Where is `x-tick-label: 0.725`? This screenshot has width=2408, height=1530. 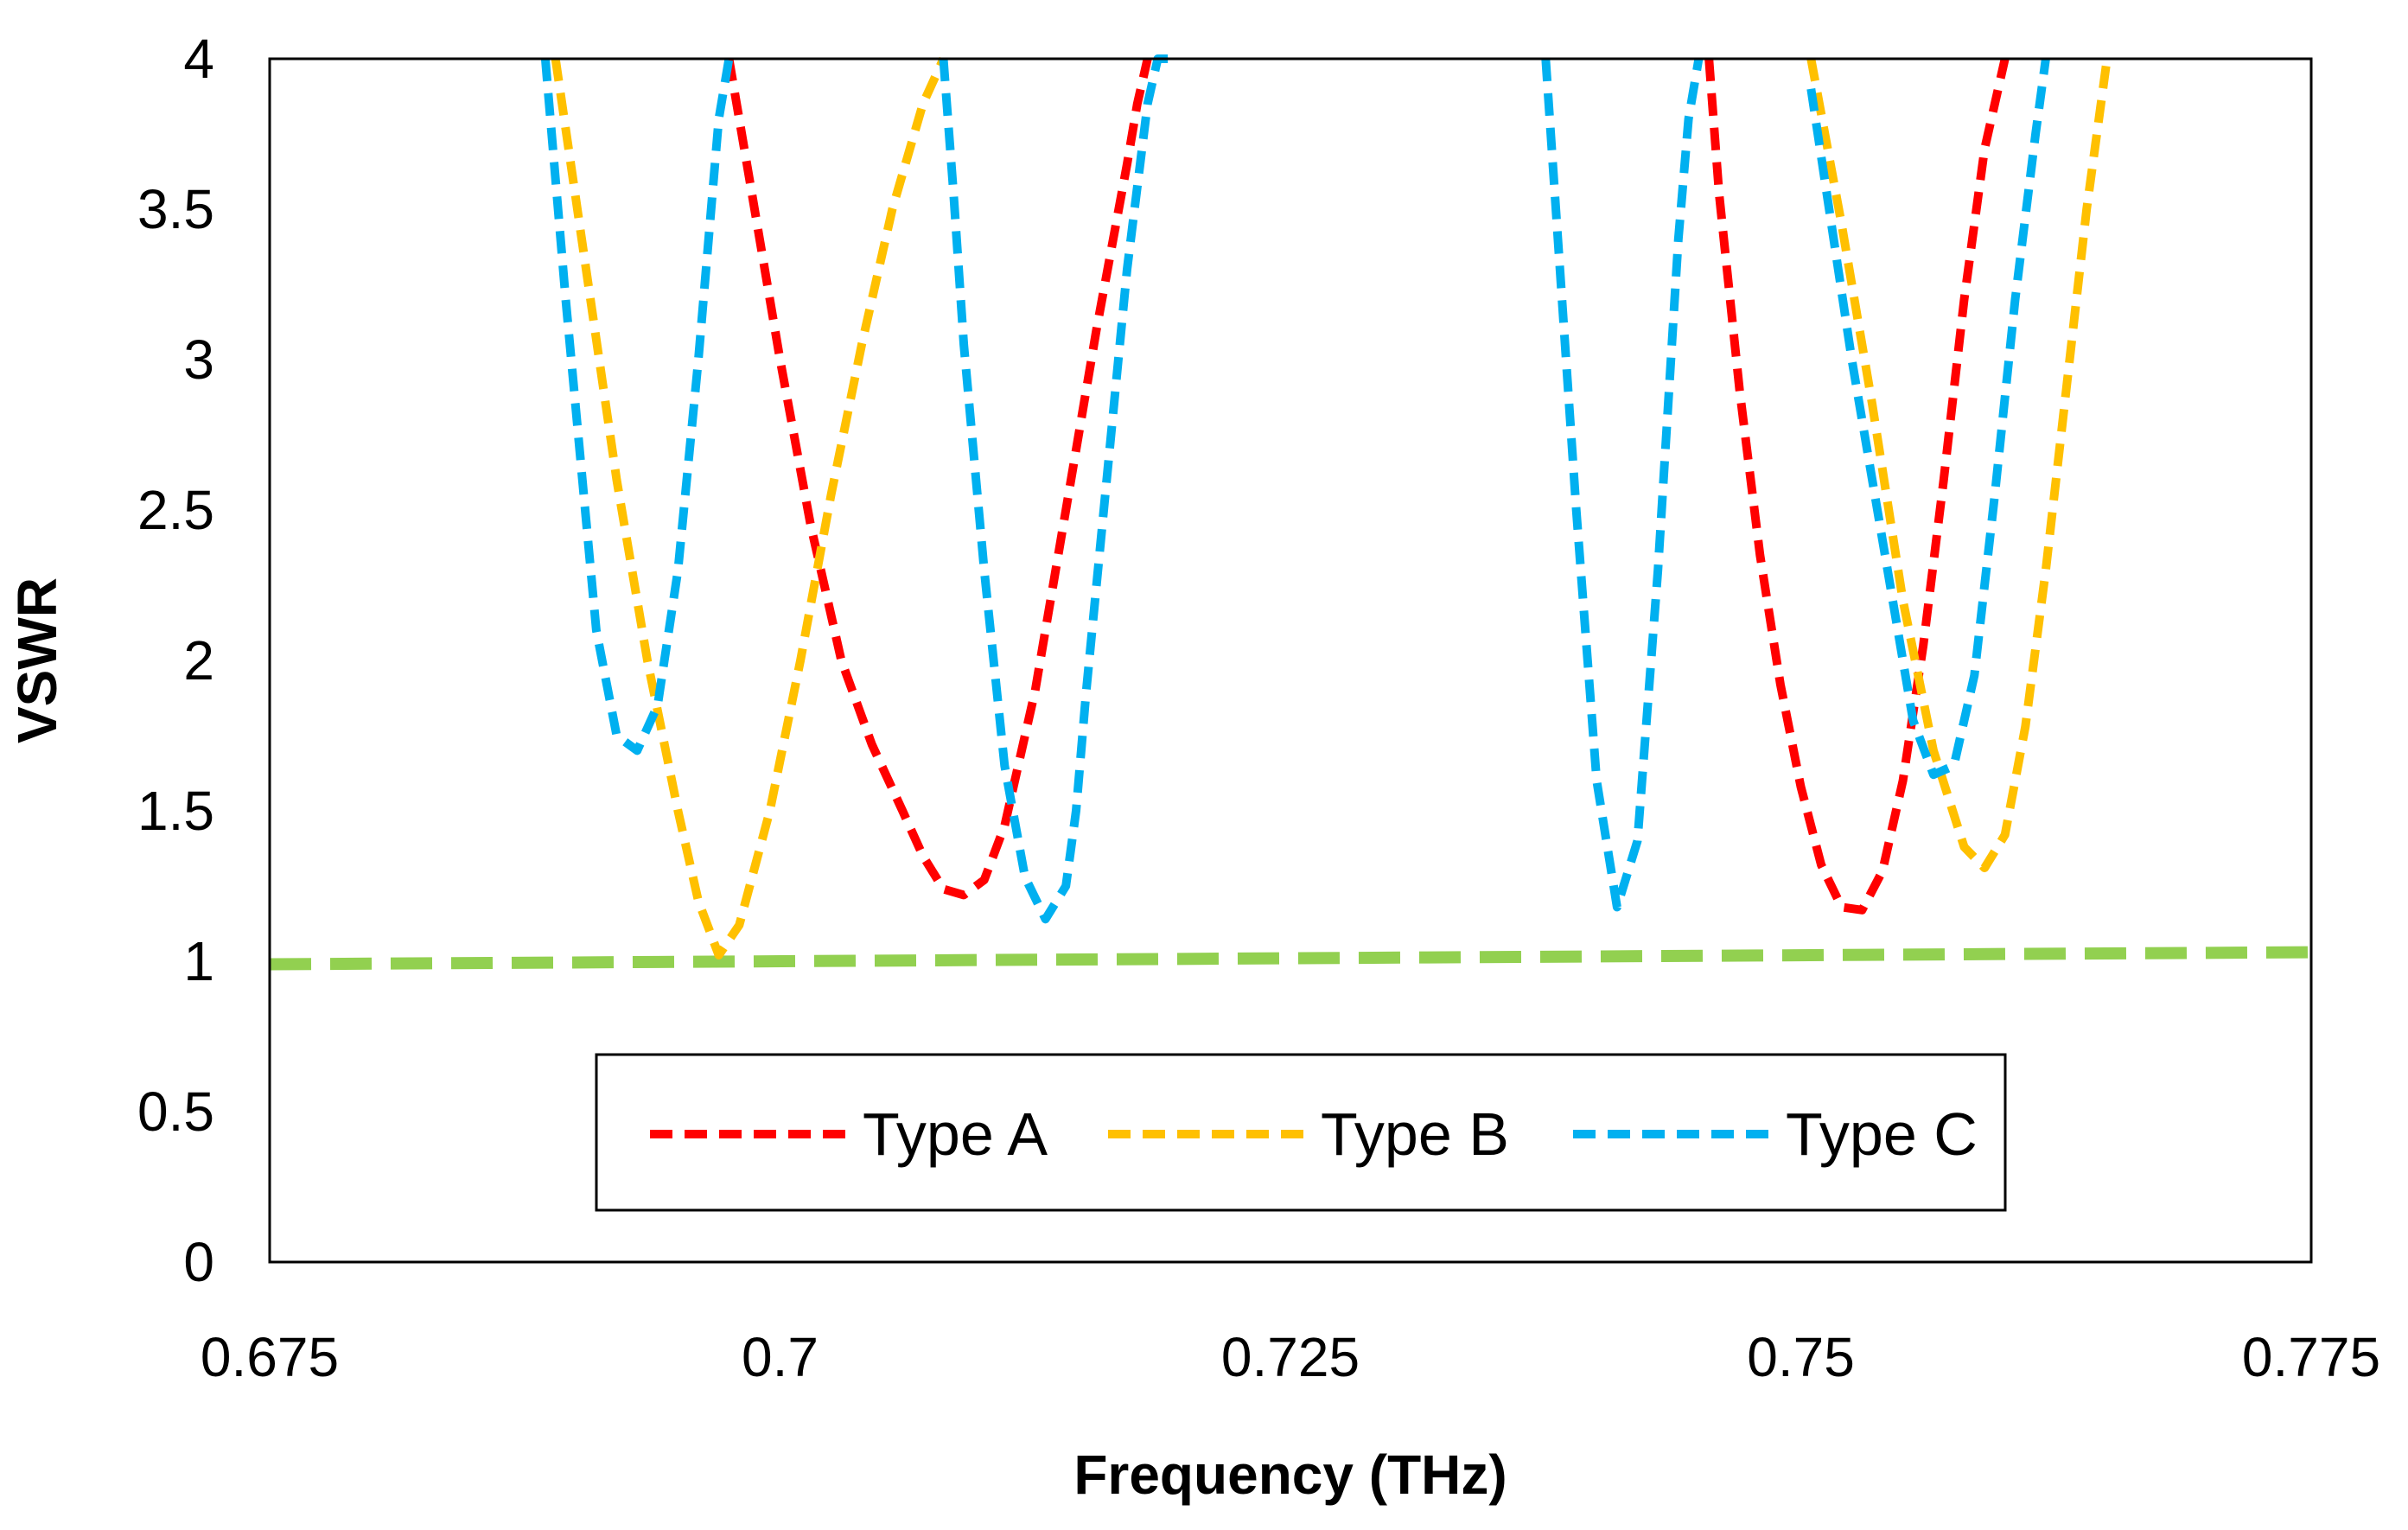 x-tick-label: 0.725 is located at coordinates (1290, 1357).